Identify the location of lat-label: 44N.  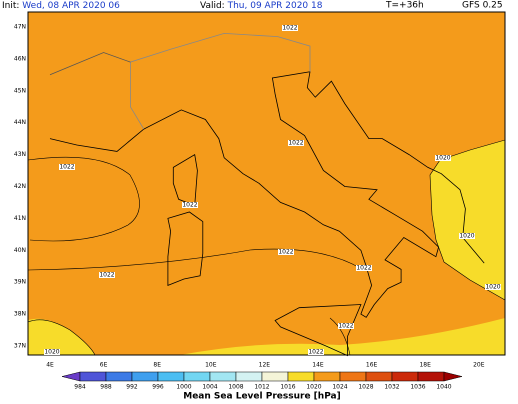
(20, 122).